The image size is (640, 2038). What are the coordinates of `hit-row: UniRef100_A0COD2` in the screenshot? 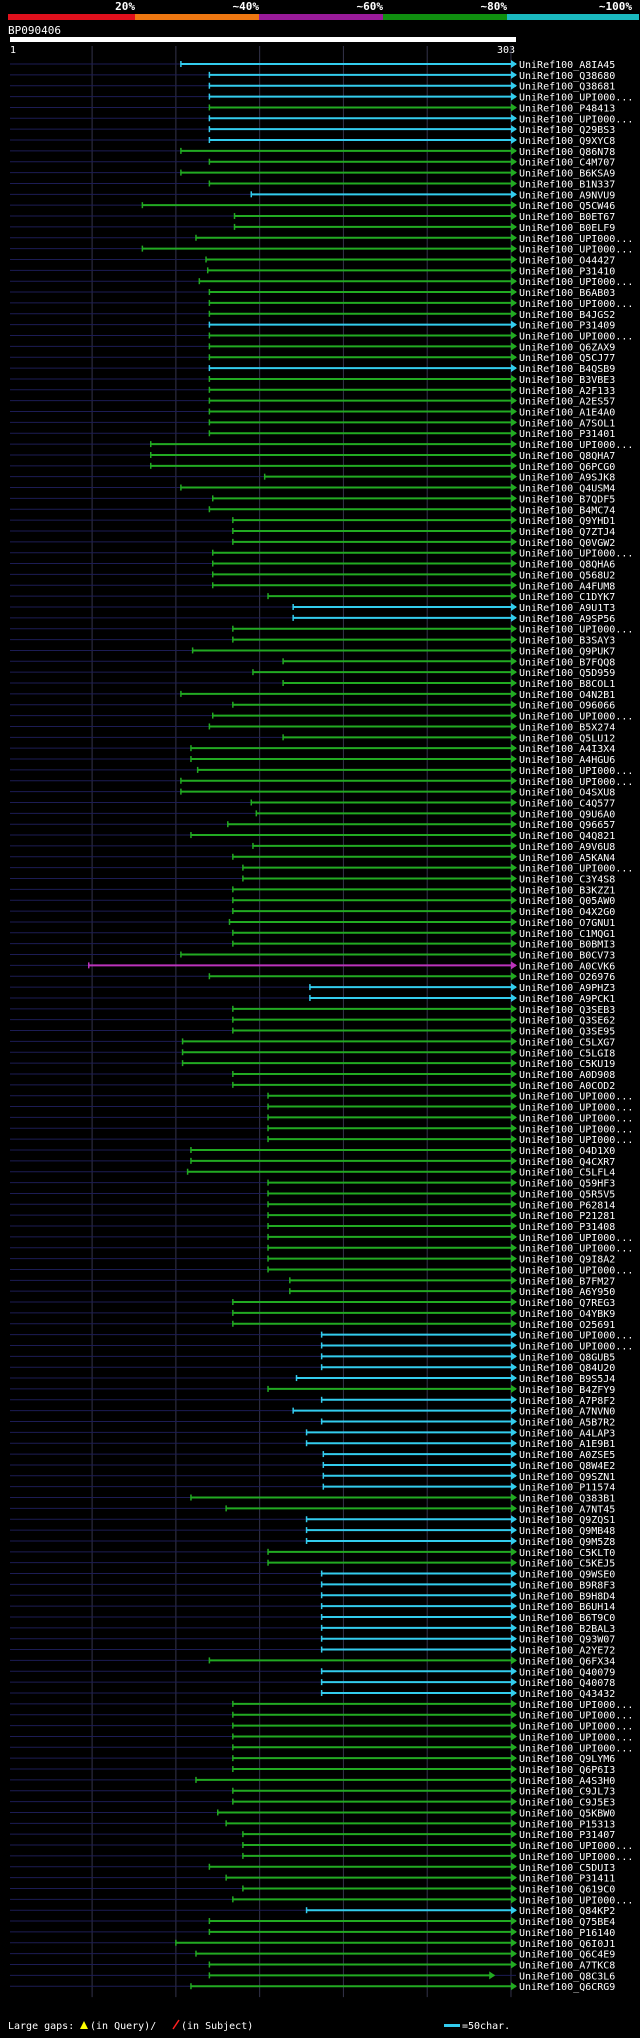 It's located at (312, 1086).